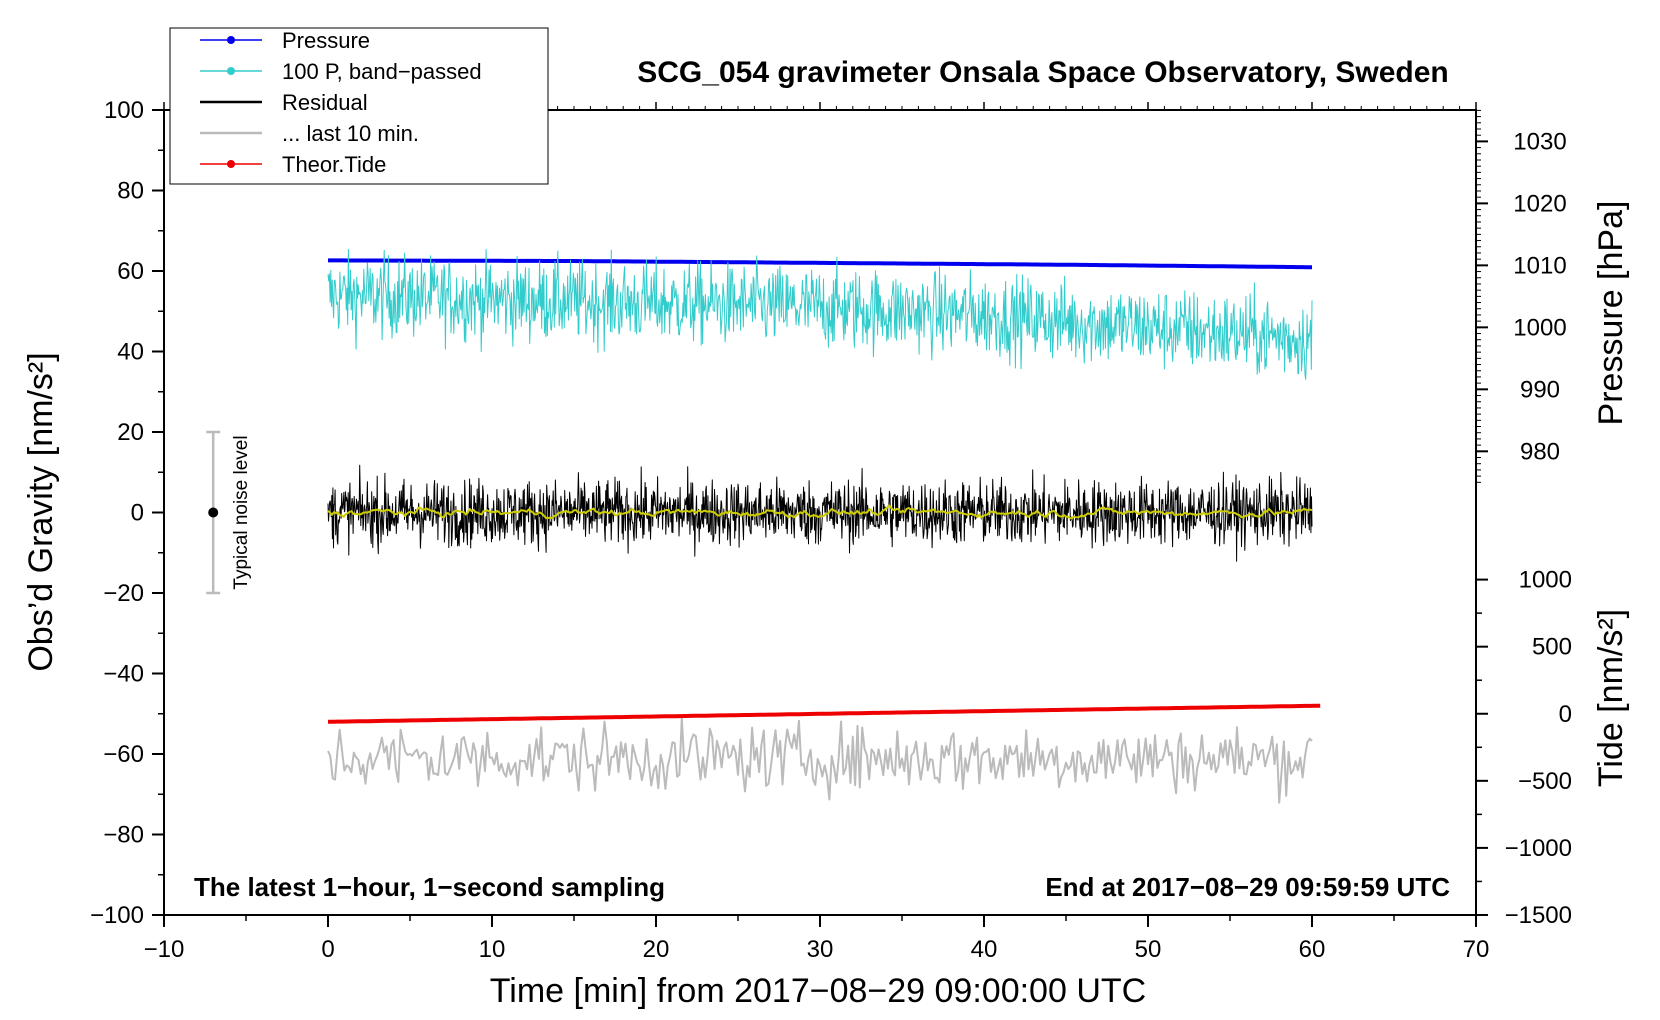  I want to click on y-tick-label: 100, so click(124, 110).